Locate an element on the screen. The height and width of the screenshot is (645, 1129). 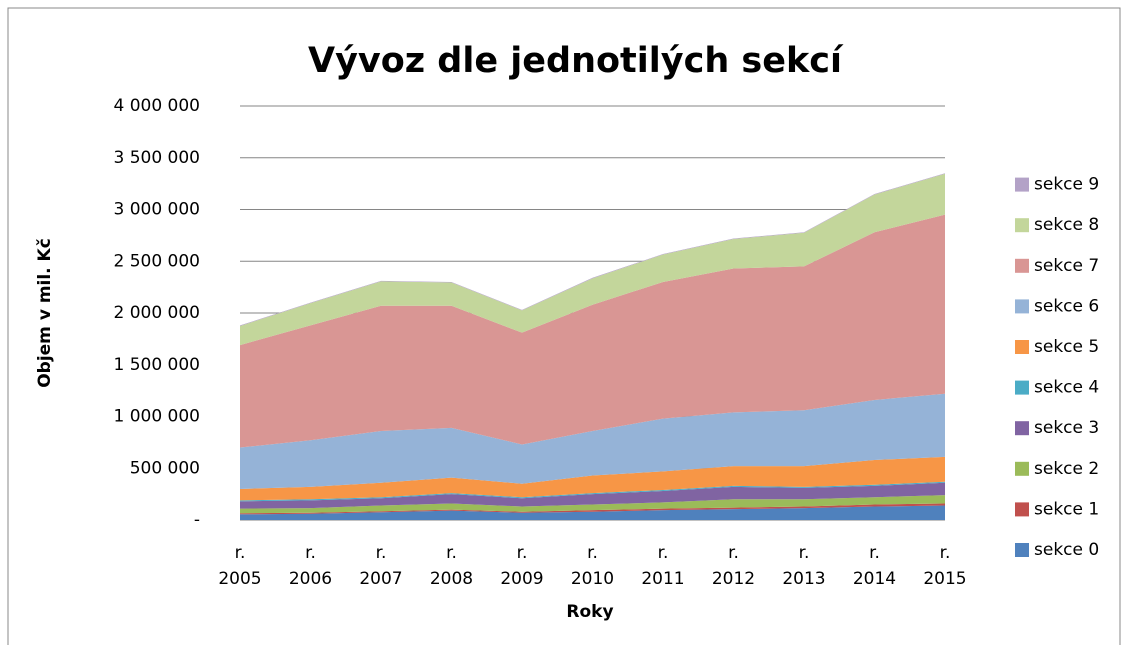
chart-title: Vývoz dle jednotilých sekcí is located at coordinates (576, 61).